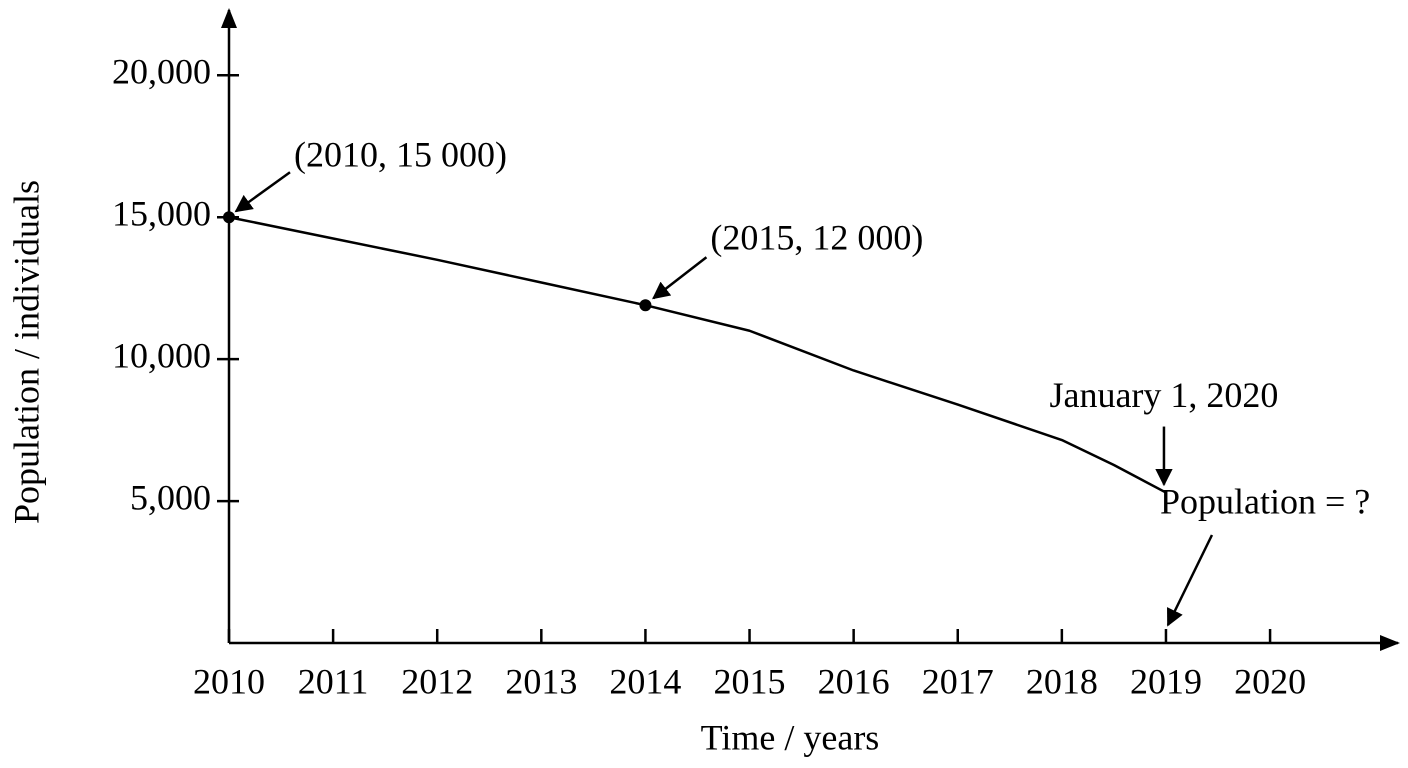 This screenshot has height=768, width=1408. I want to click on x-tick-label: 2010, so click(229, 681).